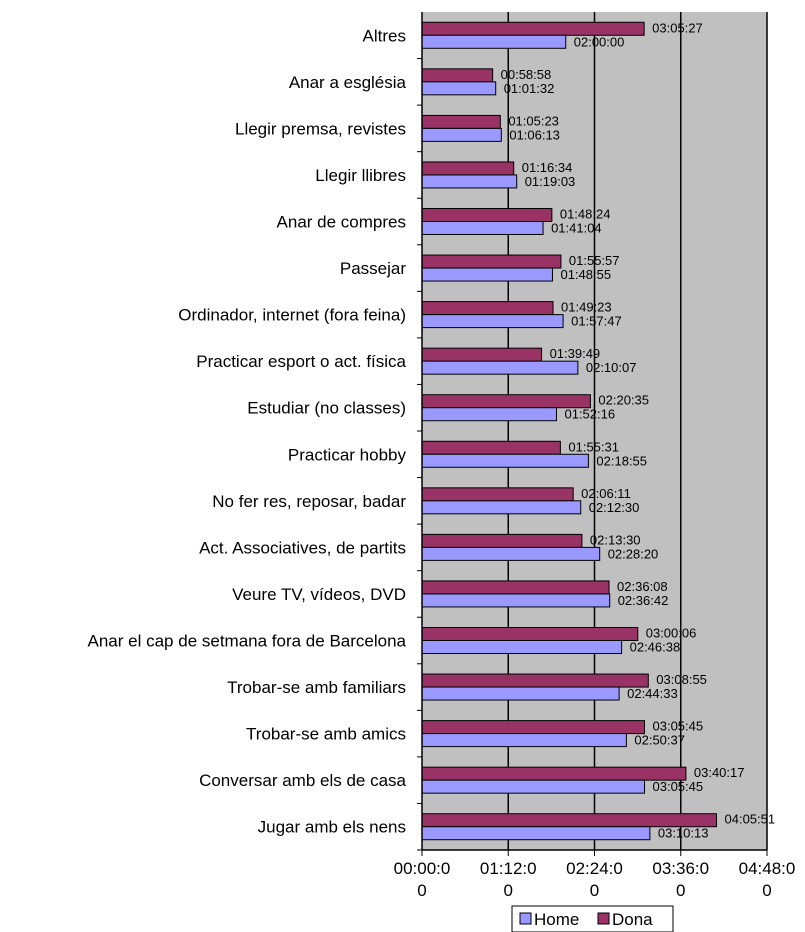 The height and width of the screenshot is (932, 805). What do you see at coordinates (594, 260) in the screenshot?
I see `value-label-dona: 01:55:57` at bounding box center [594, 260].